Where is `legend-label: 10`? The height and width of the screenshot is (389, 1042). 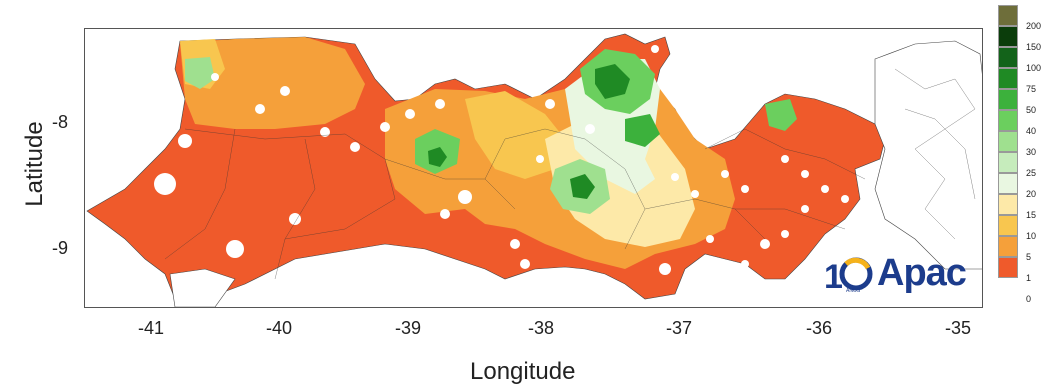
legend-label: 10 is located at coordinates (1031, 236).